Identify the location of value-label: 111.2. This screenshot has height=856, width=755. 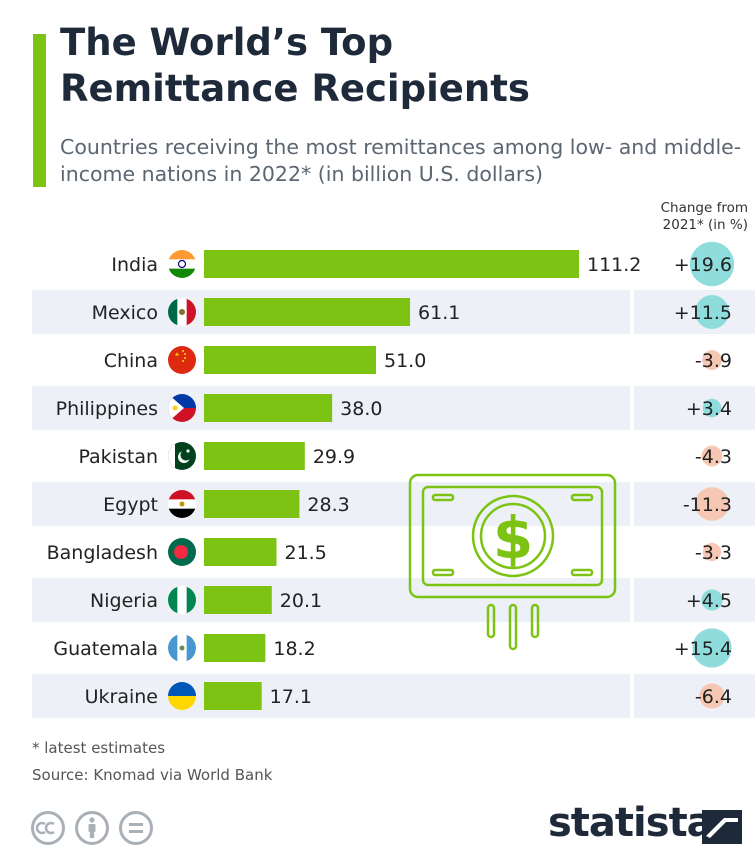
(614, 265).